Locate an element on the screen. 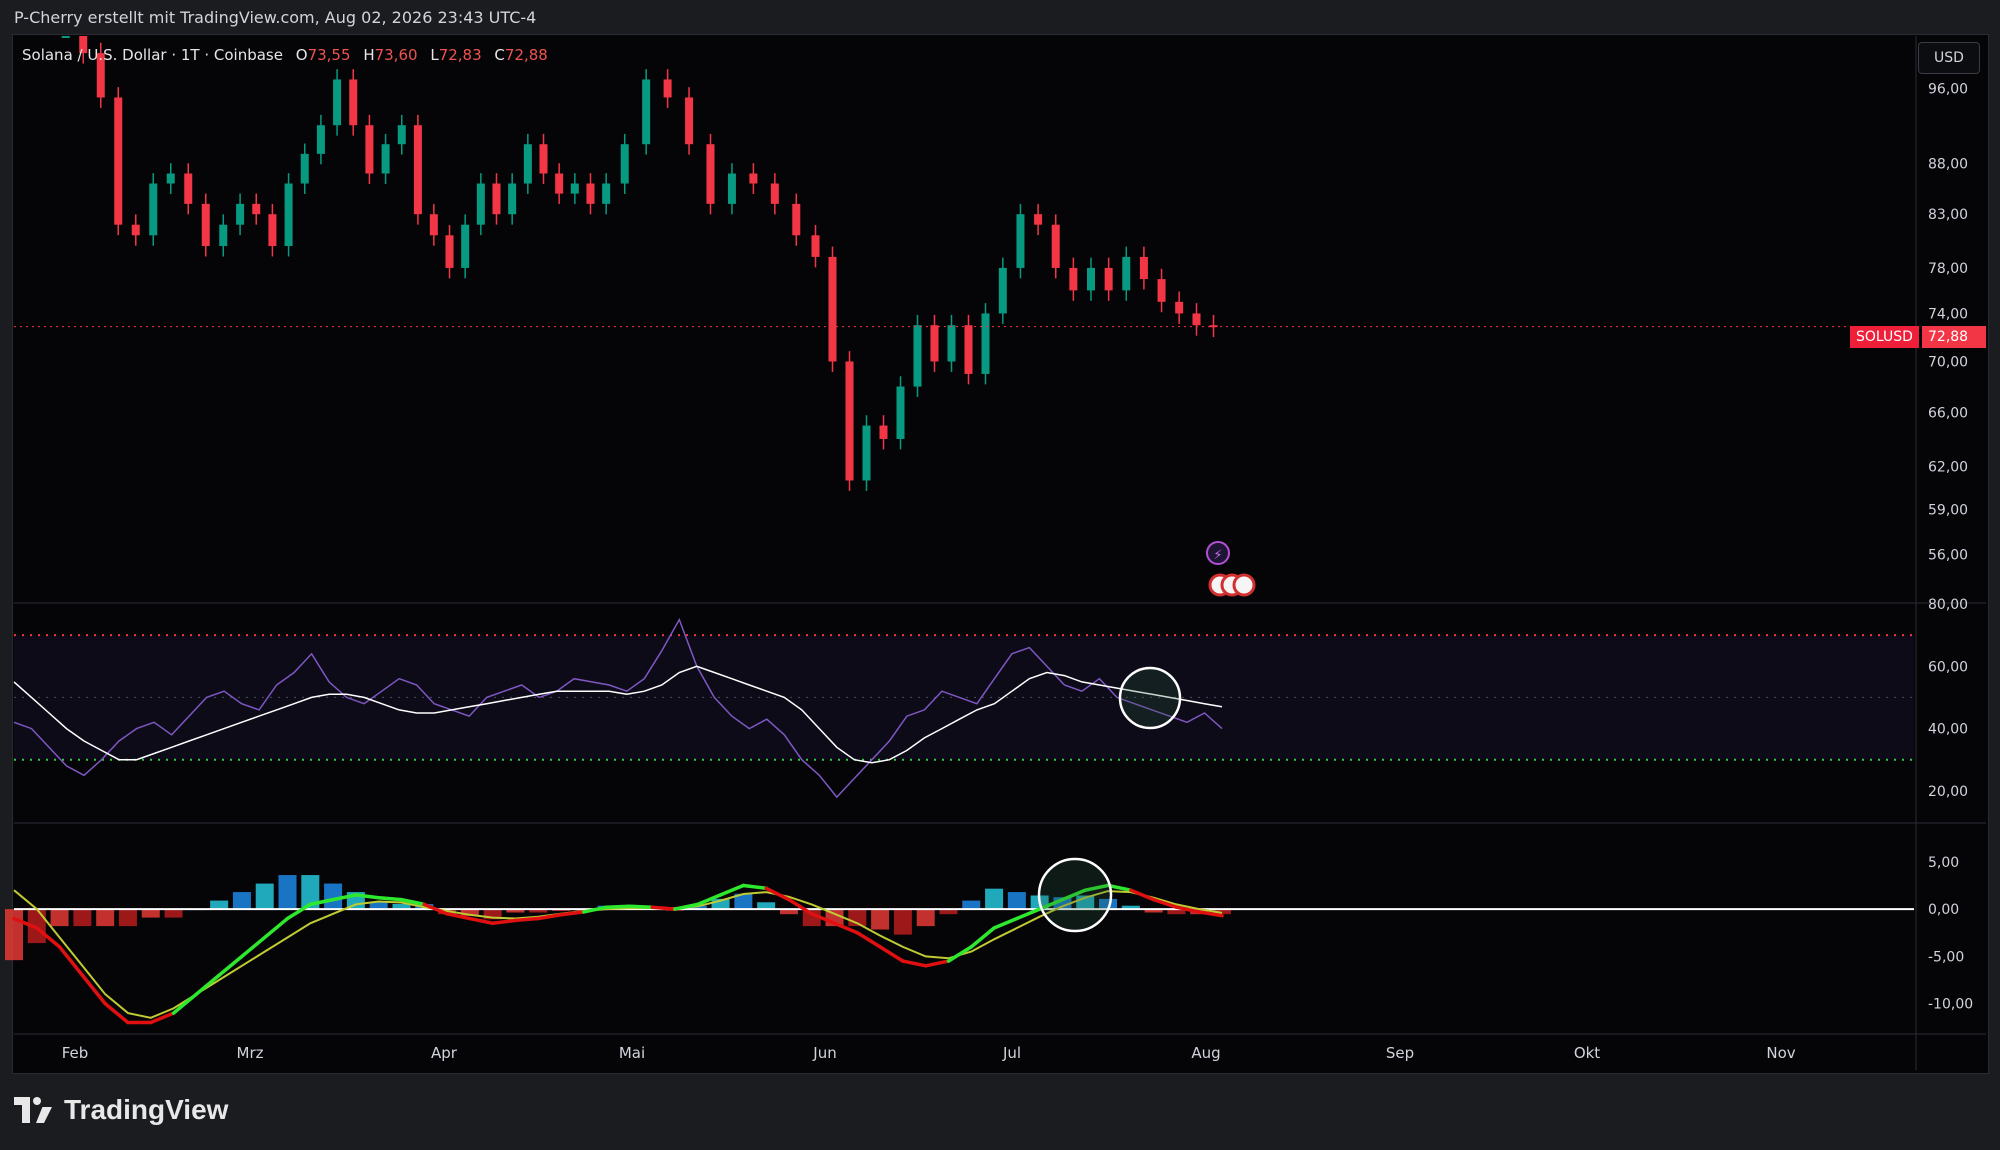 The image size is (2000, 1150). price-tick-label: 88,00 is located at coordinates (1948, 165).